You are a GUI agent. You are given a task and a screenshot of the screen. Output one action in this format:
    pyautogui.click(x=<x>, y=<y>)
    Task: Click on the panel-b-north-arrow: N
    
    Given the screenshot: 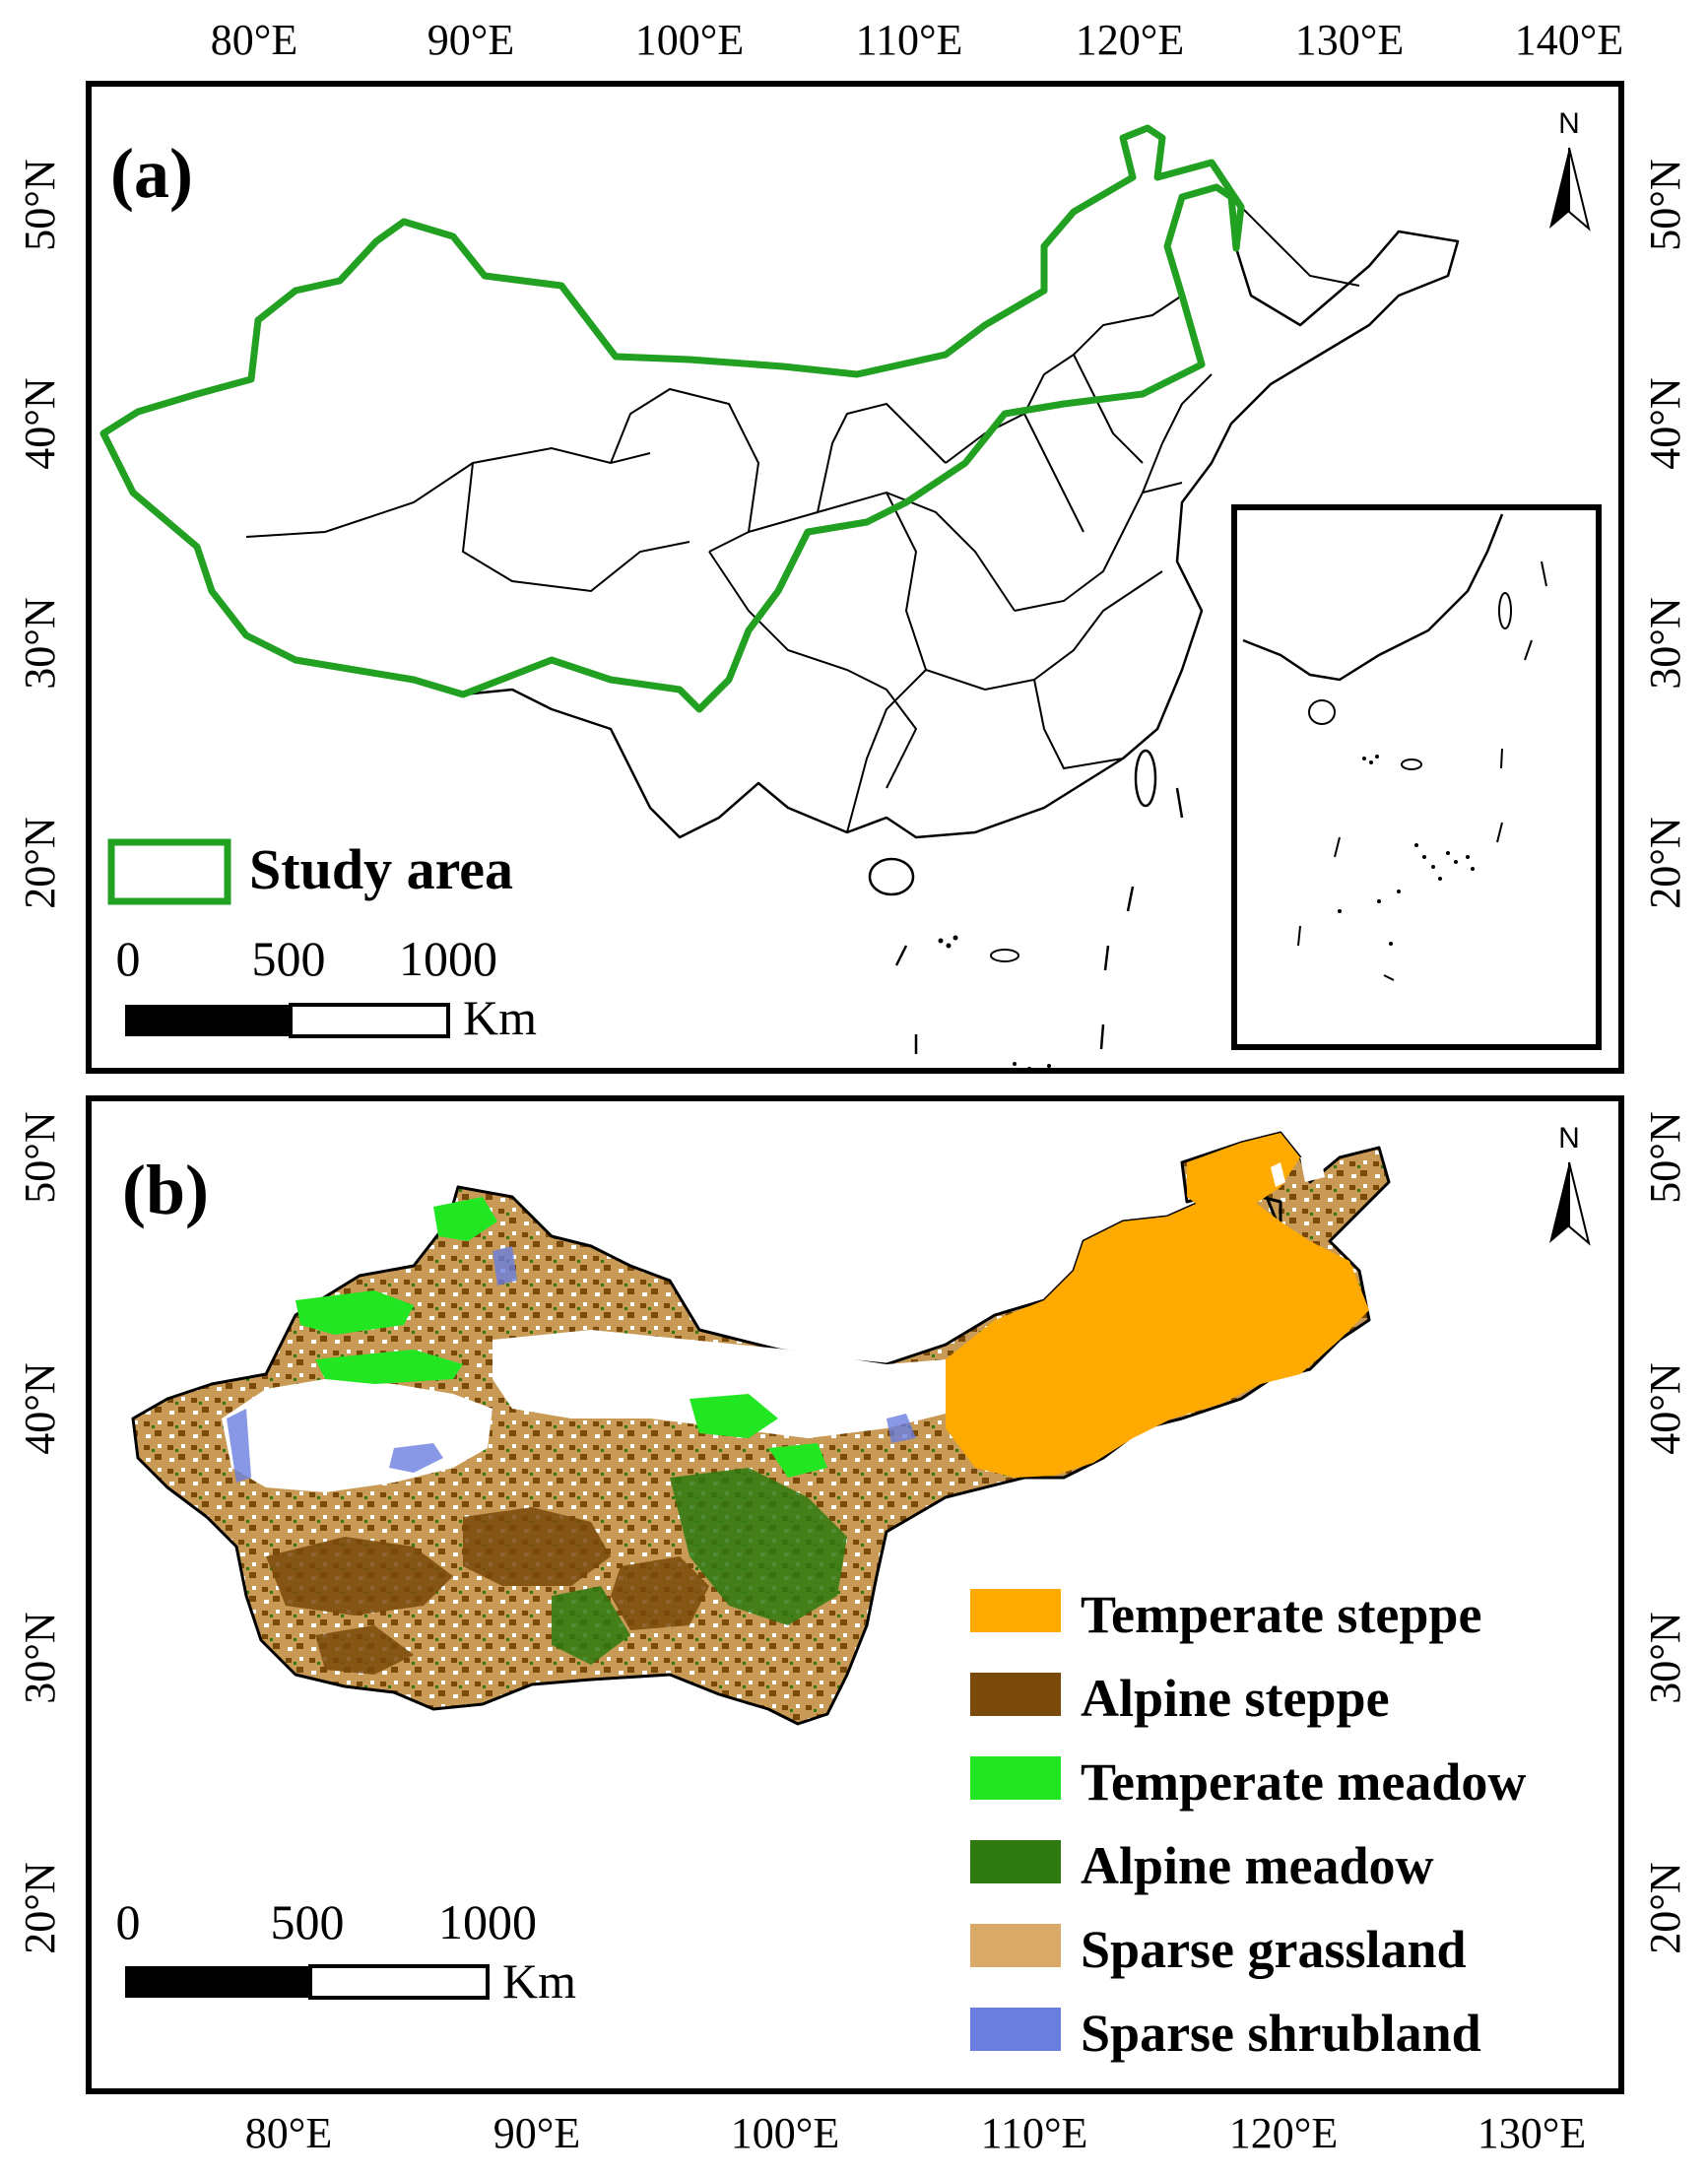 What is the action you would take?
    pyautogui.click(x=1570, y=1184)
    